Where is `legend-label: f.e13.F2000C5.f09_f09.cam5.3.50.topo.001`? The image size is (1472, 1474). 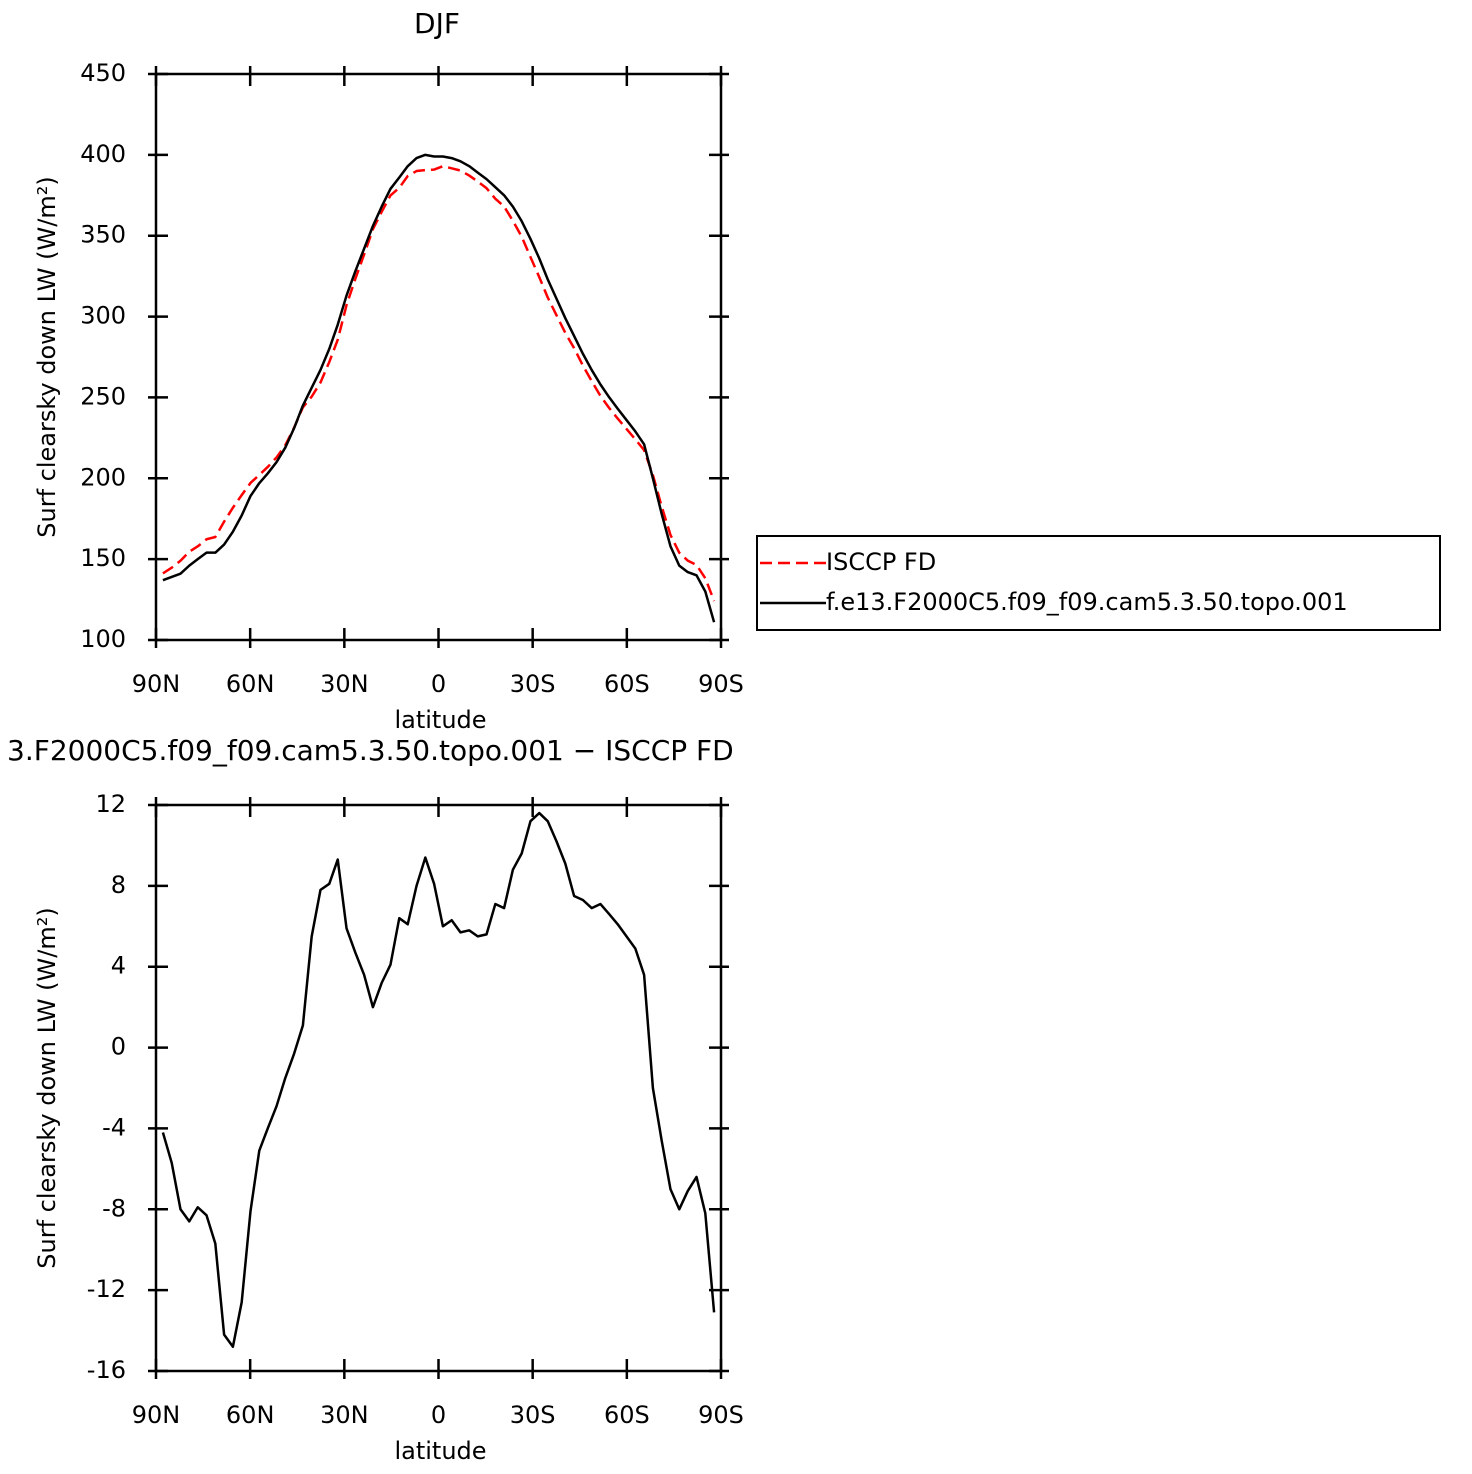 legend-label: f.e13.F2000C5.f09_f09.cam5.3.50.topo.001 is located at coordinates (1087, 602).